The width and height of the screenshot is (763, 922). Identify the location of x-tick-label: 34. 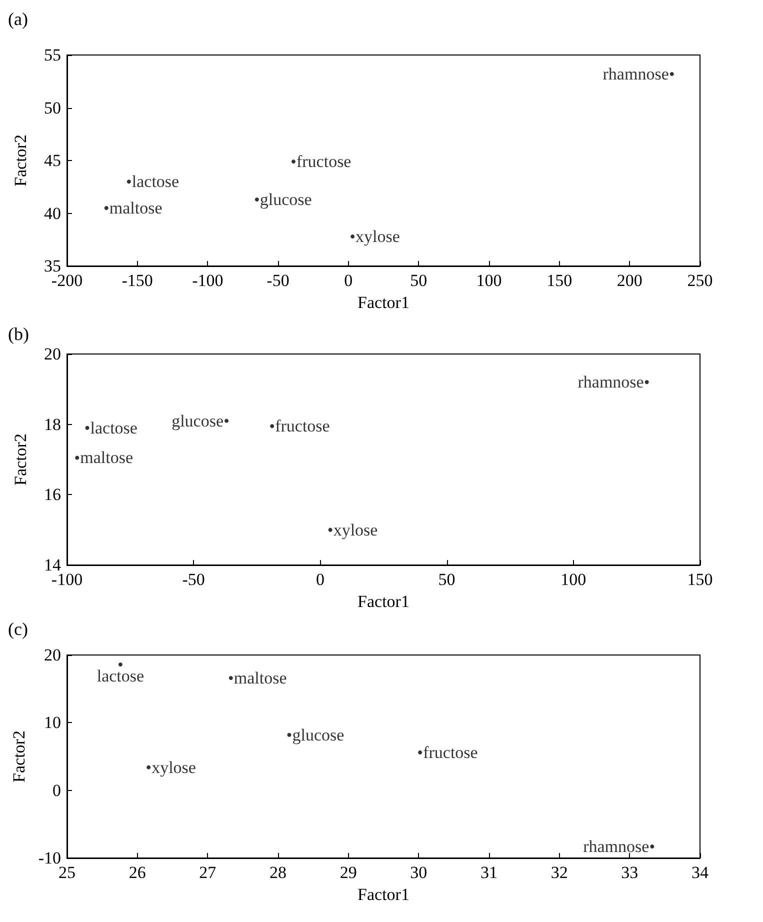
(700, 872).